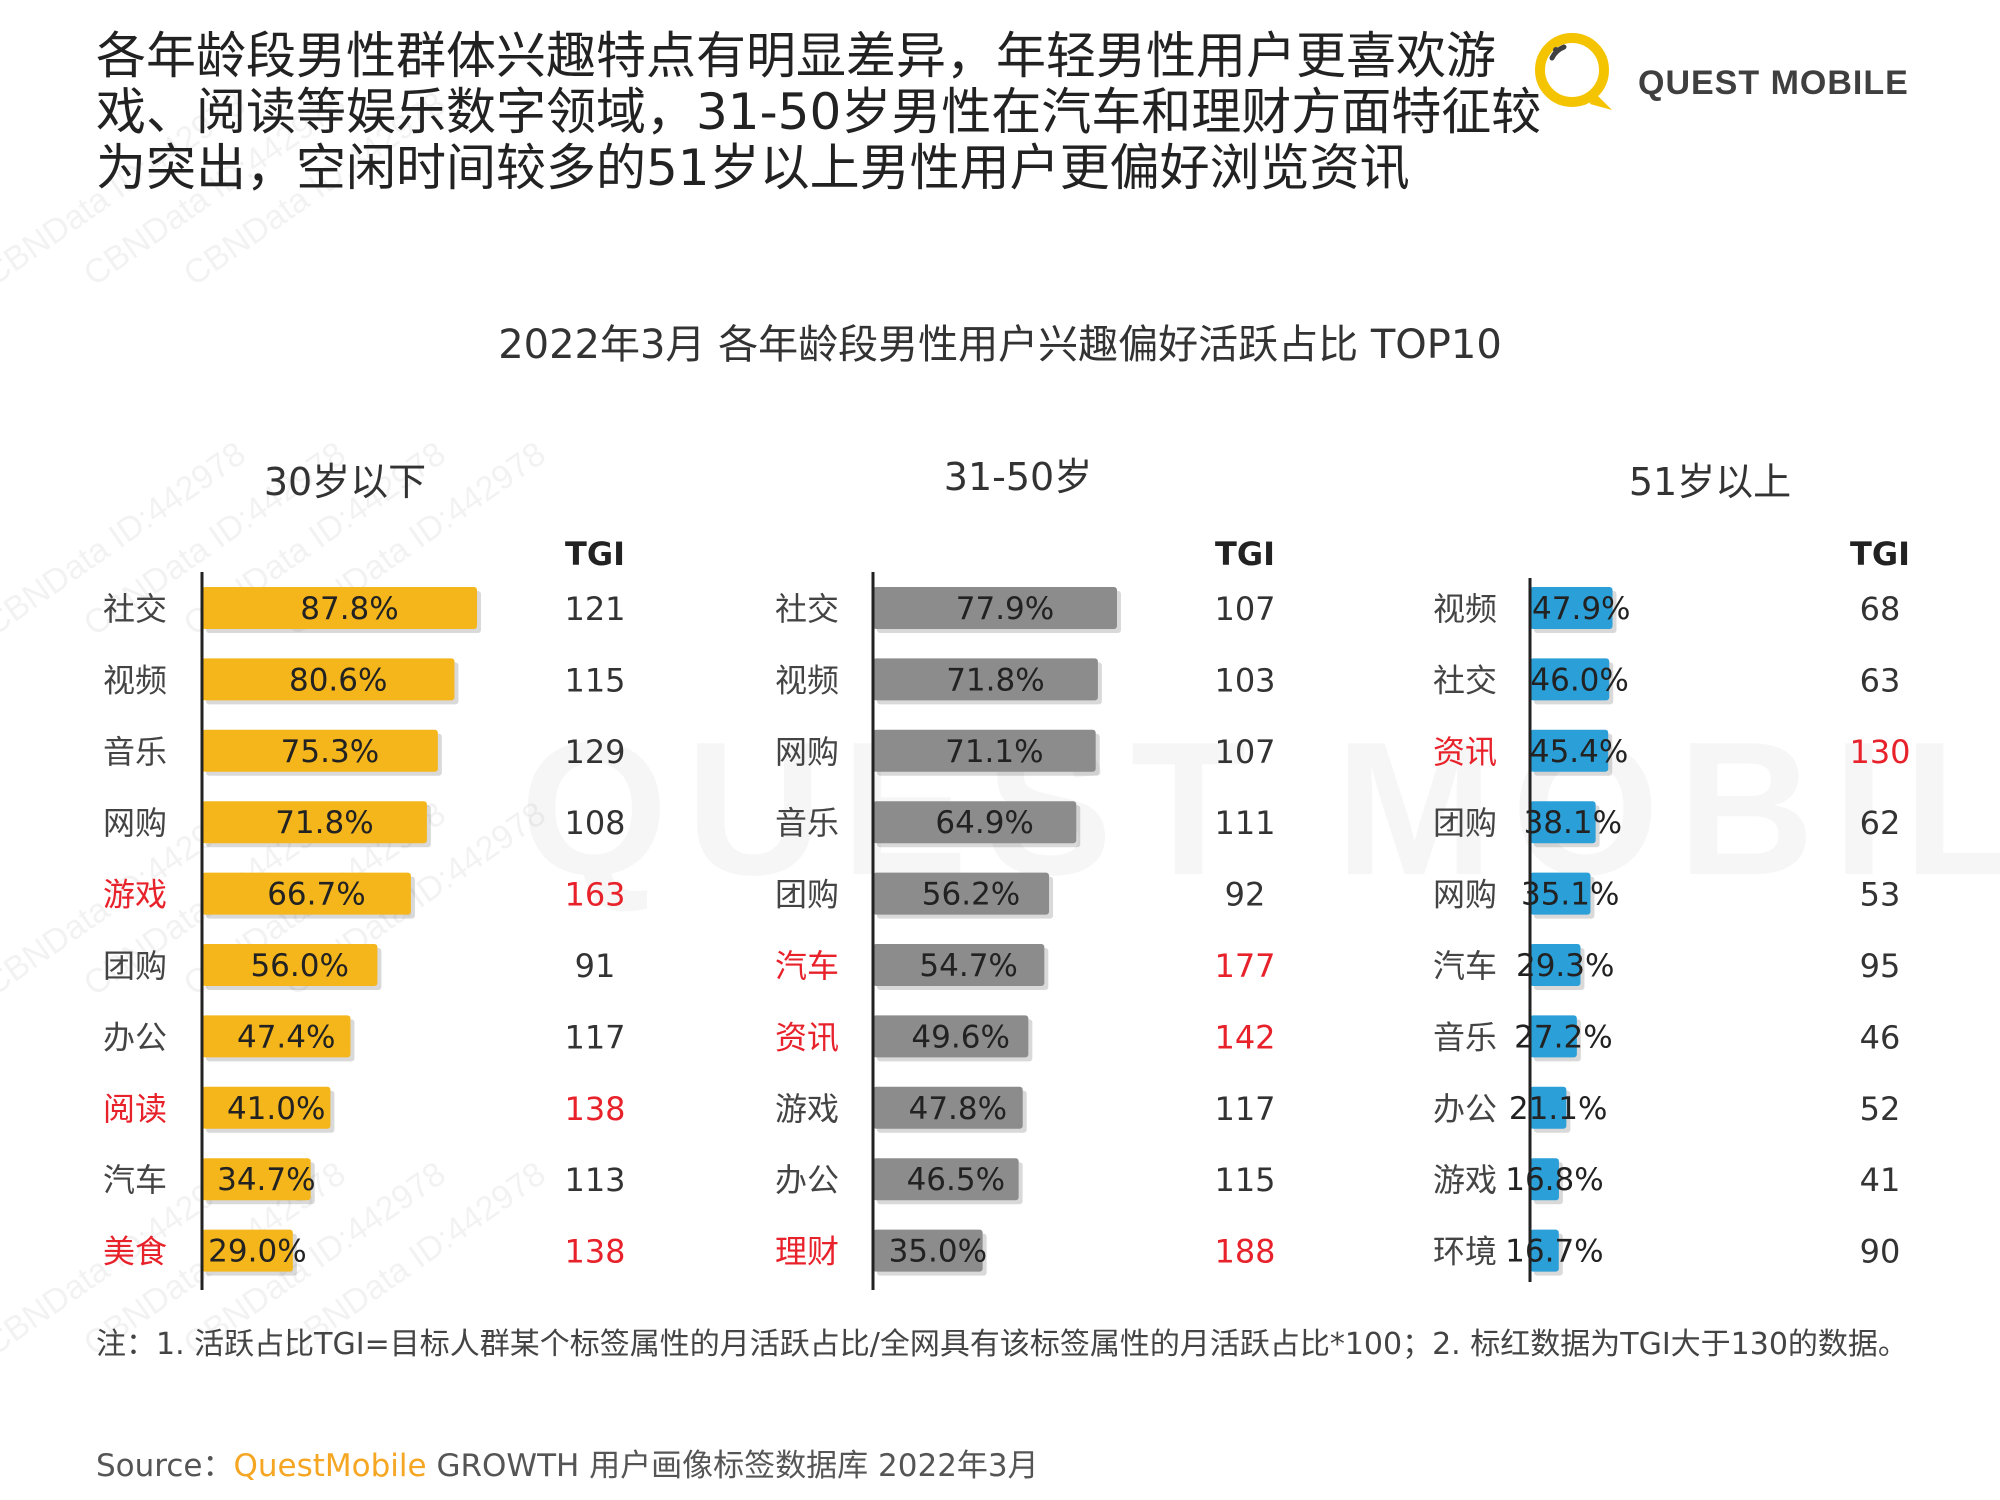 The height and width of the screenshot is (1500, 2000). I want to click on bar-value-label: 56.0%, so click(299, 966).